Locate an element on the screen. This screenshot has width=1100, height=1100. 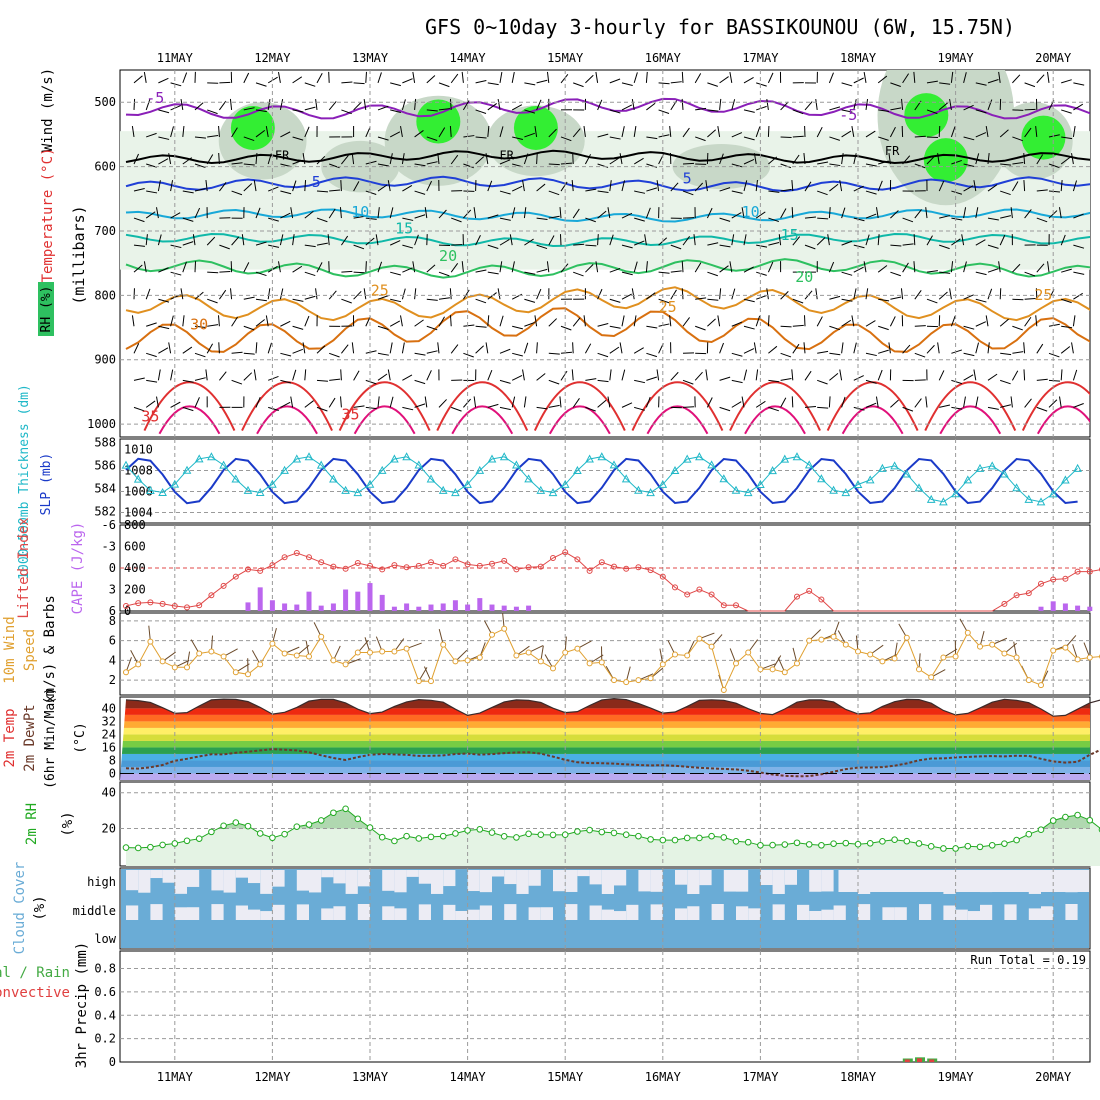
day-label-bottom: 18MAY is located at coordinates (858, 1077).